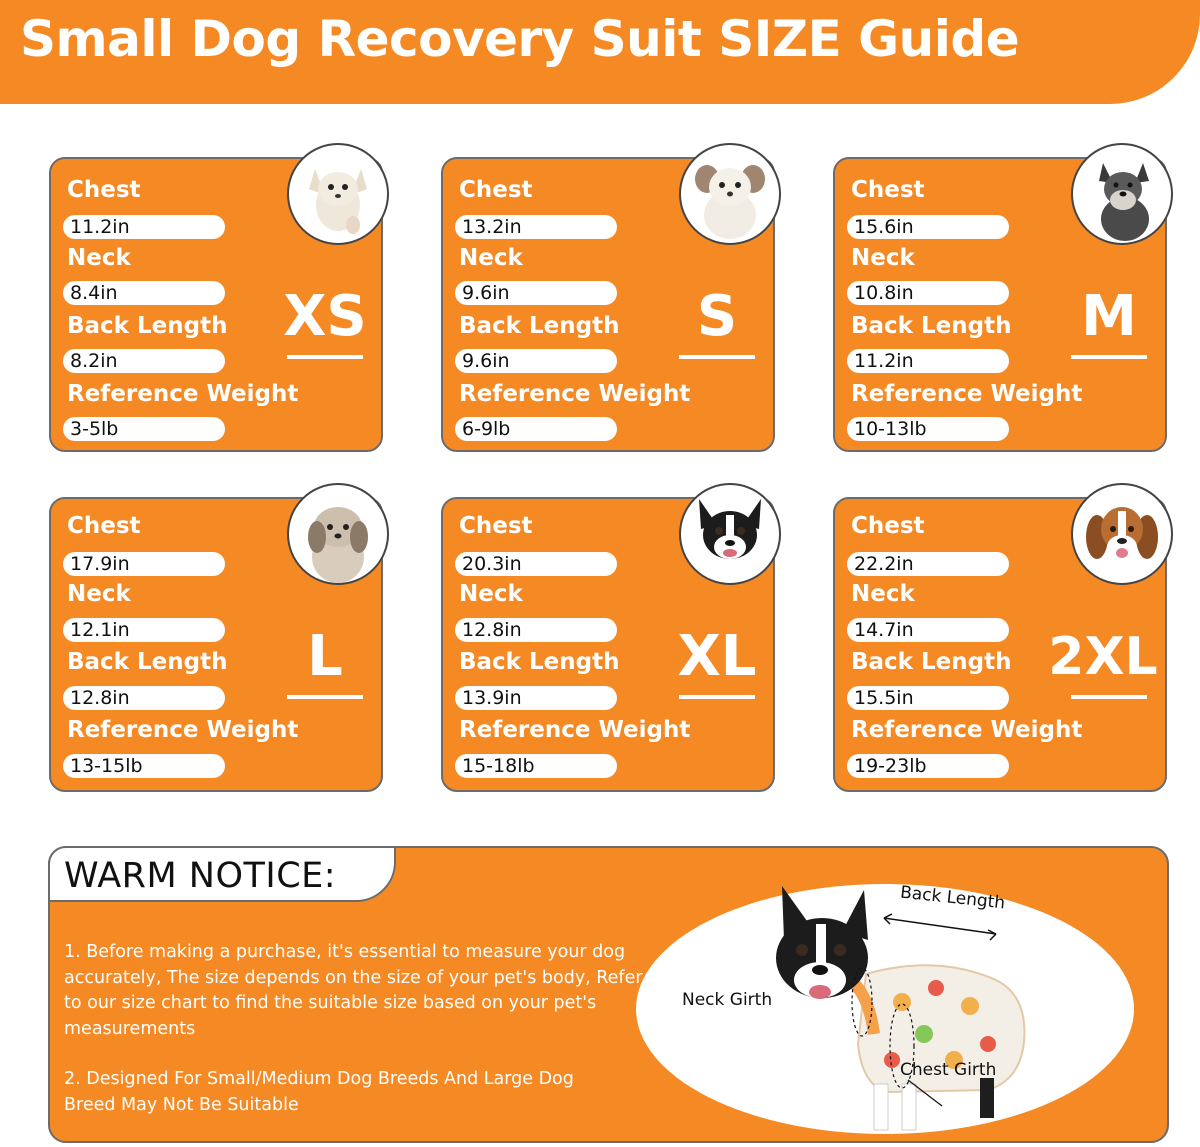 The width and height of the screenshot is (1200, 1147). I want to click on reference-weight-value: 6-9lb, so click(536, 429).